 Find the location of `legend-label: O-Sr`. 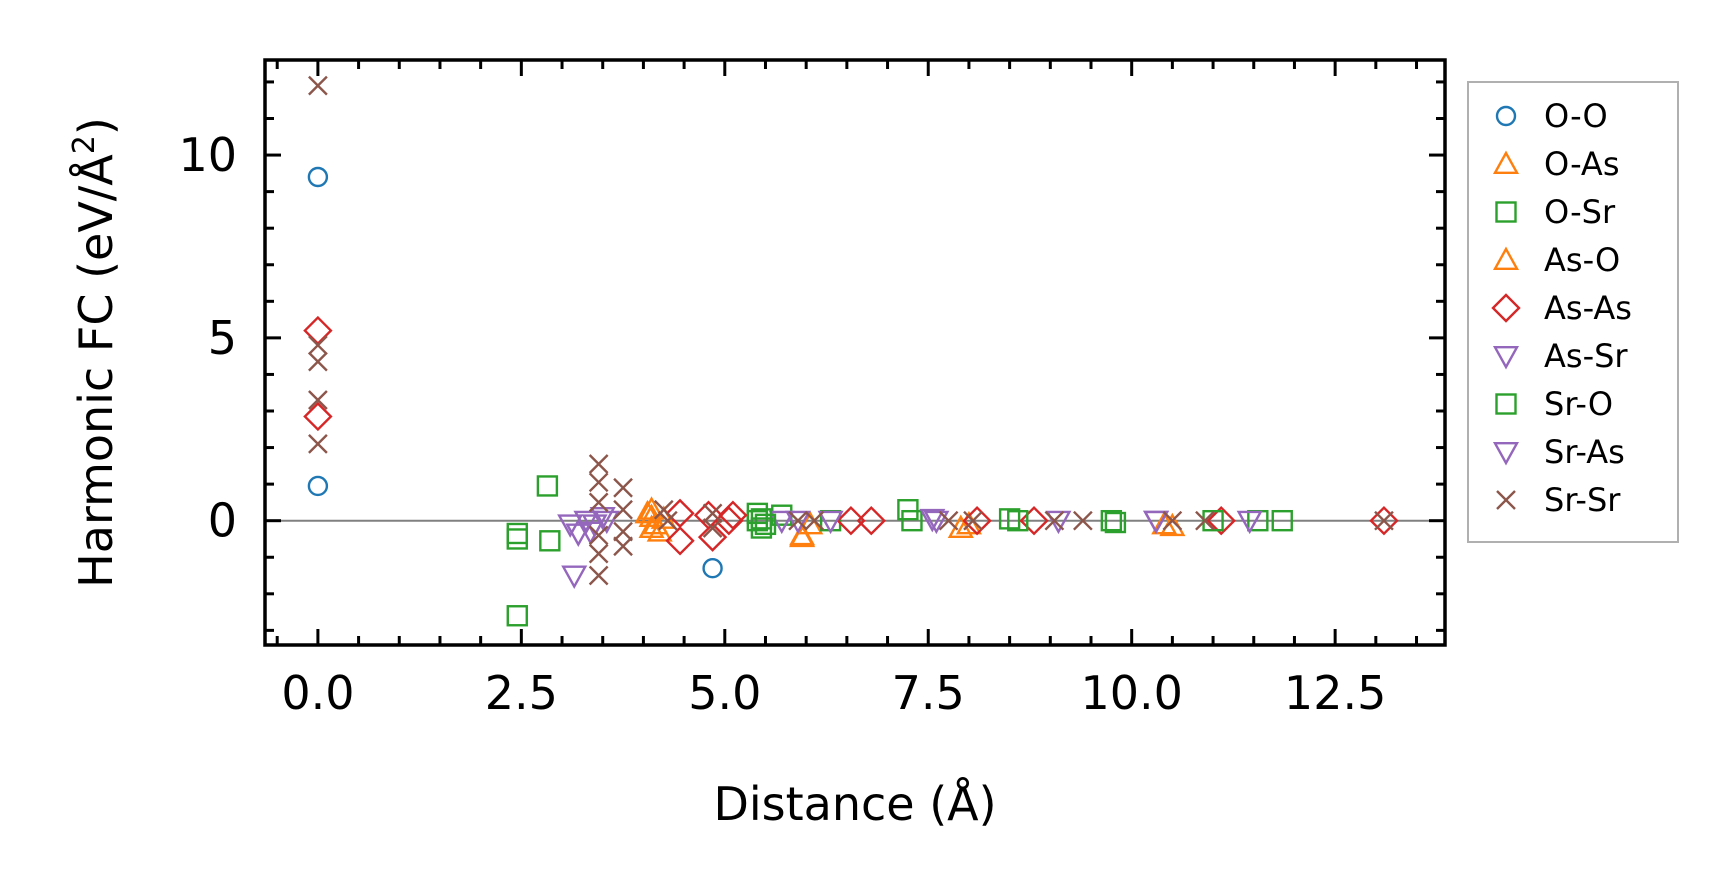

legend-label: O-Sr is located at coordinates (1580, 212).